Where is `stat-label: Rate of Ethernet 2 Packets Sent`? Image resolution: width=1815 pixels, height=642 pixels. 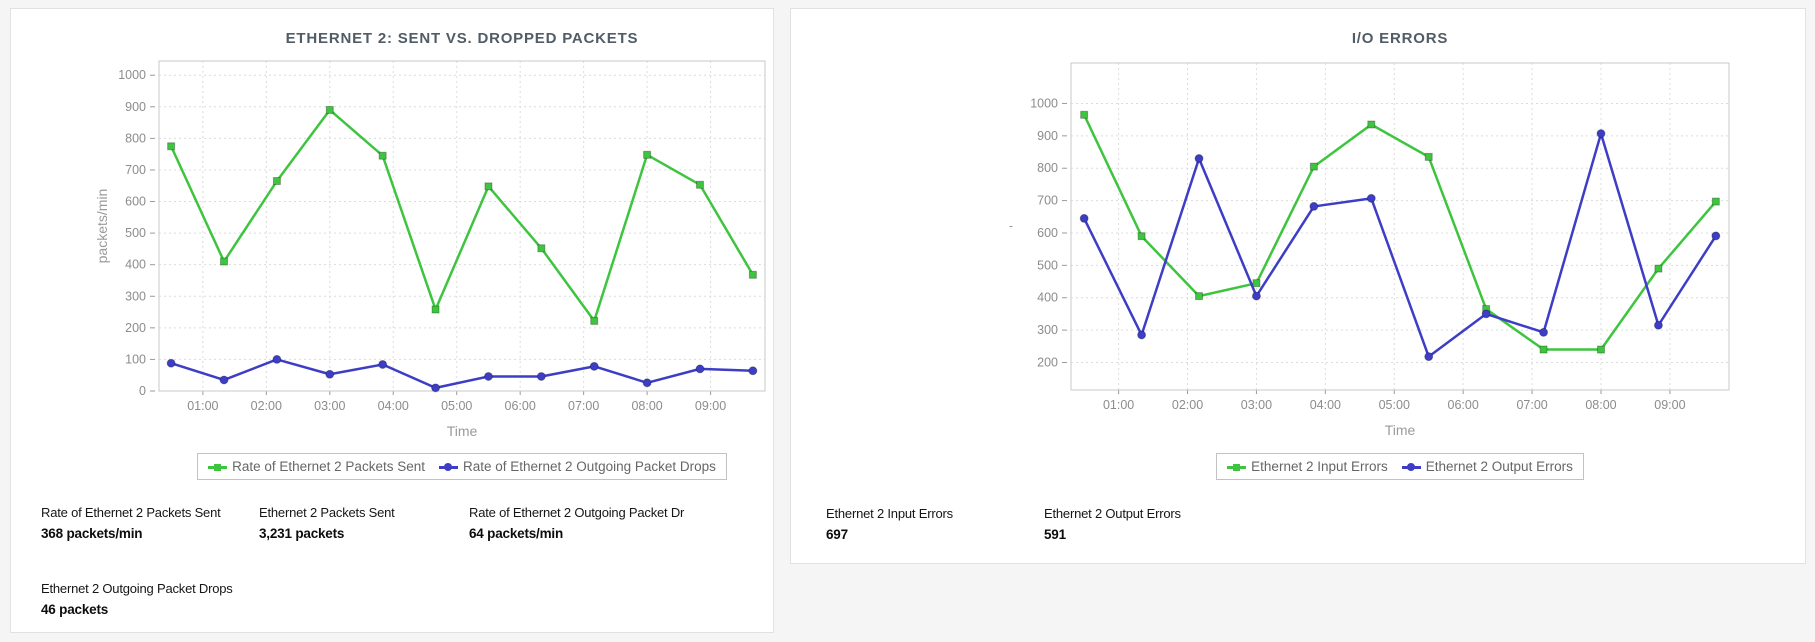 stat-label: Rate of Ethernet 2 Packets Sent is located at coordinates (131, 512).